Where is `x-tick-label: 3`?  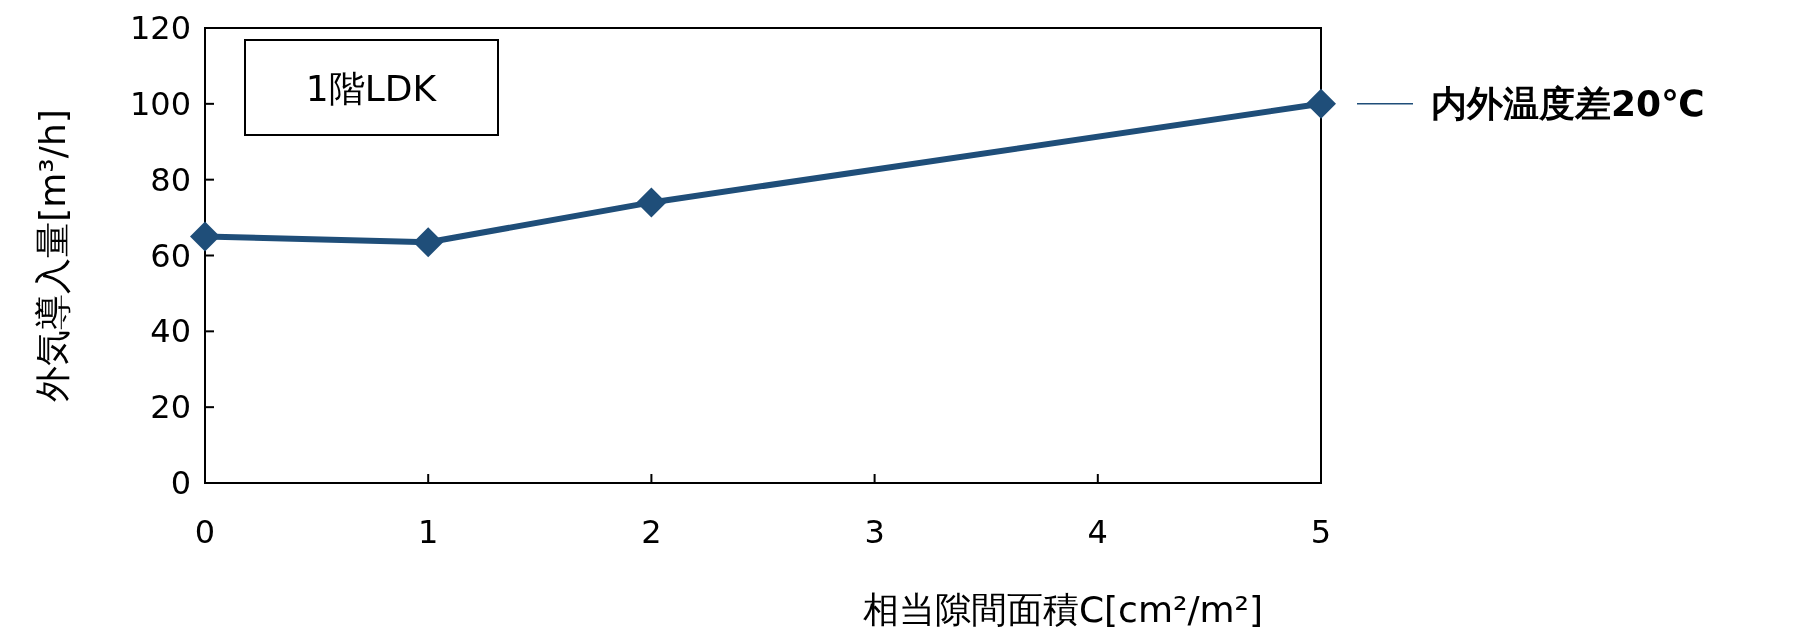 x-tick-label: 3 is located at coordinates (874, 532).